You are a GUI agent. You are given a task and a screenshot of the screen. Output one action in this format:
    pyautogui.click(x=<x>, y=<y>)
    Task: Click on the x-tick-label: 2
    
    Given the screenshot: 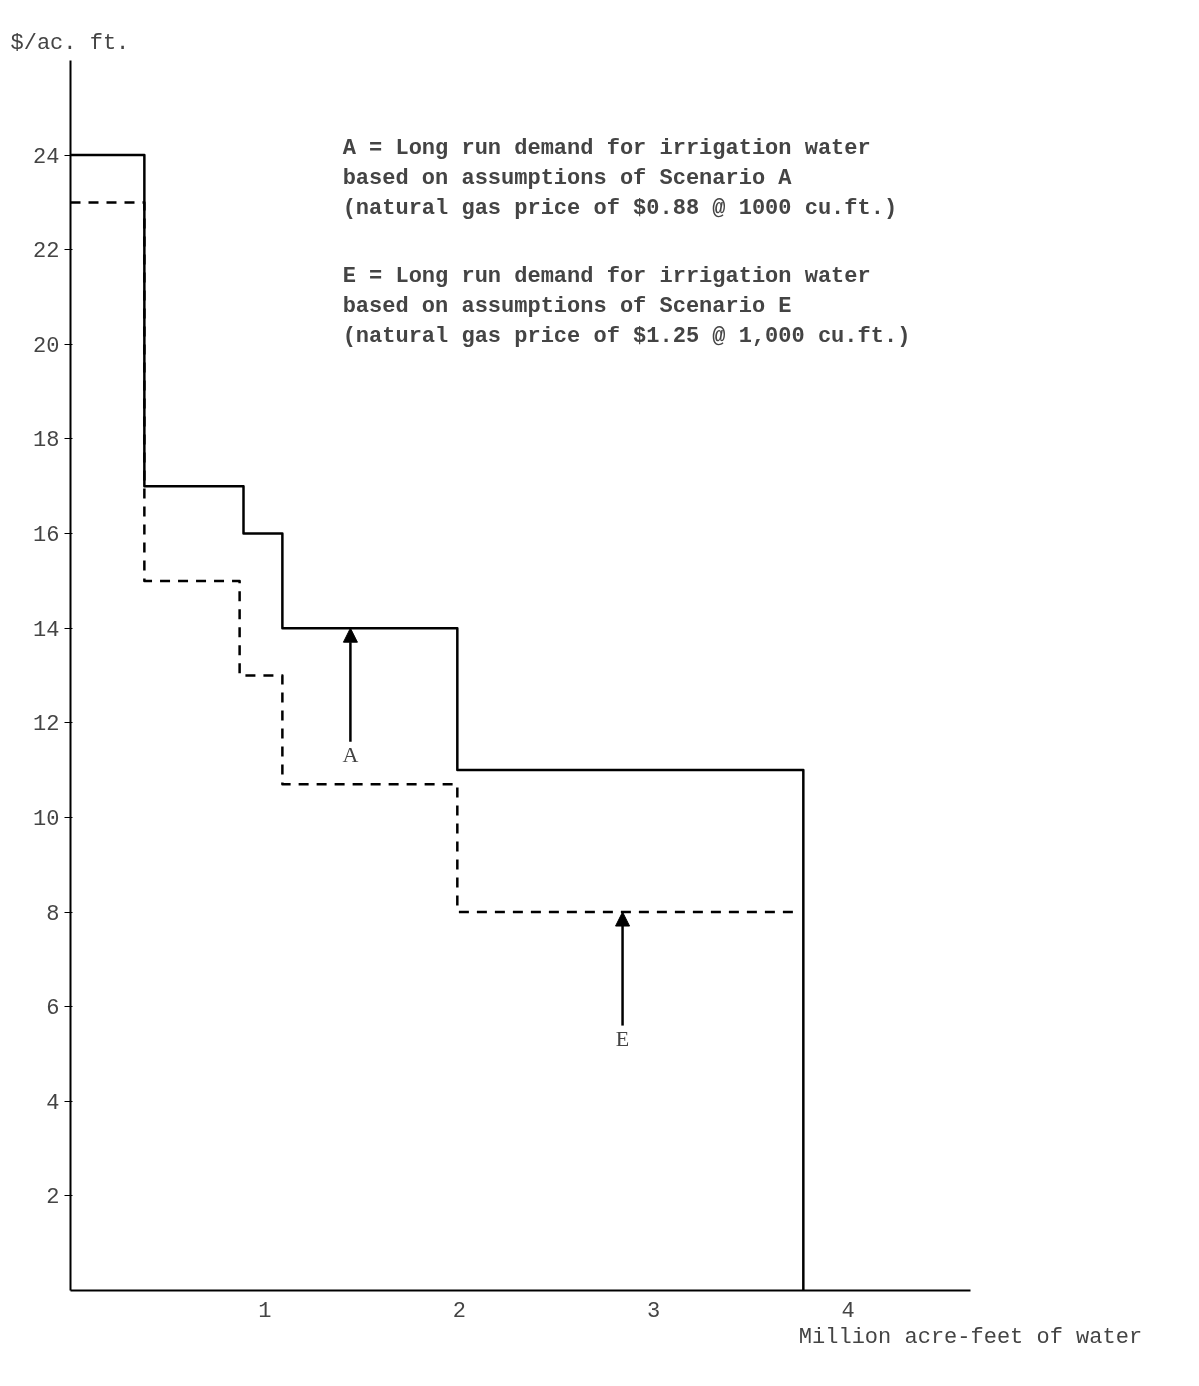 What is the action you would take?
    pyautogui.click(x=459, y=1311)
    